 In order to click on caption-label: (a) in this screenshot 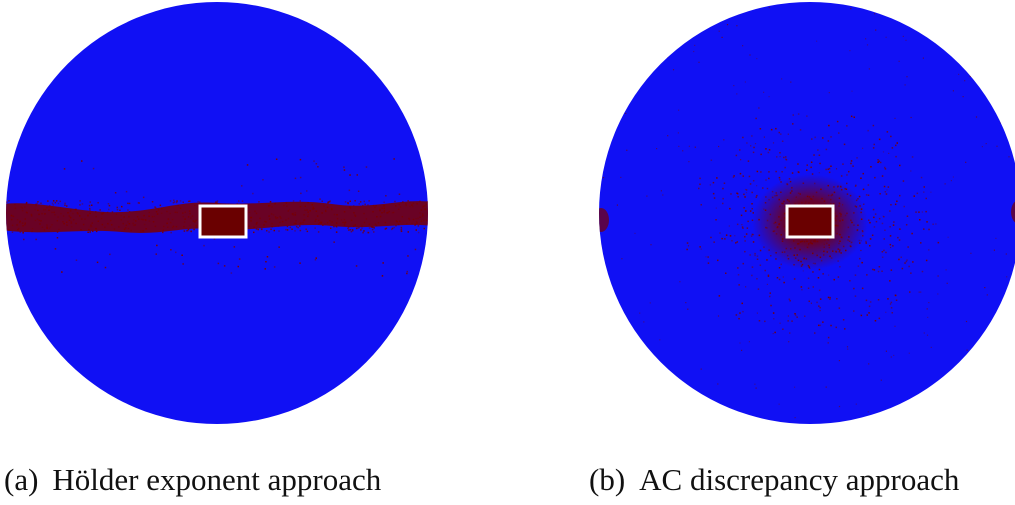, I will do `click(21, 479)`.